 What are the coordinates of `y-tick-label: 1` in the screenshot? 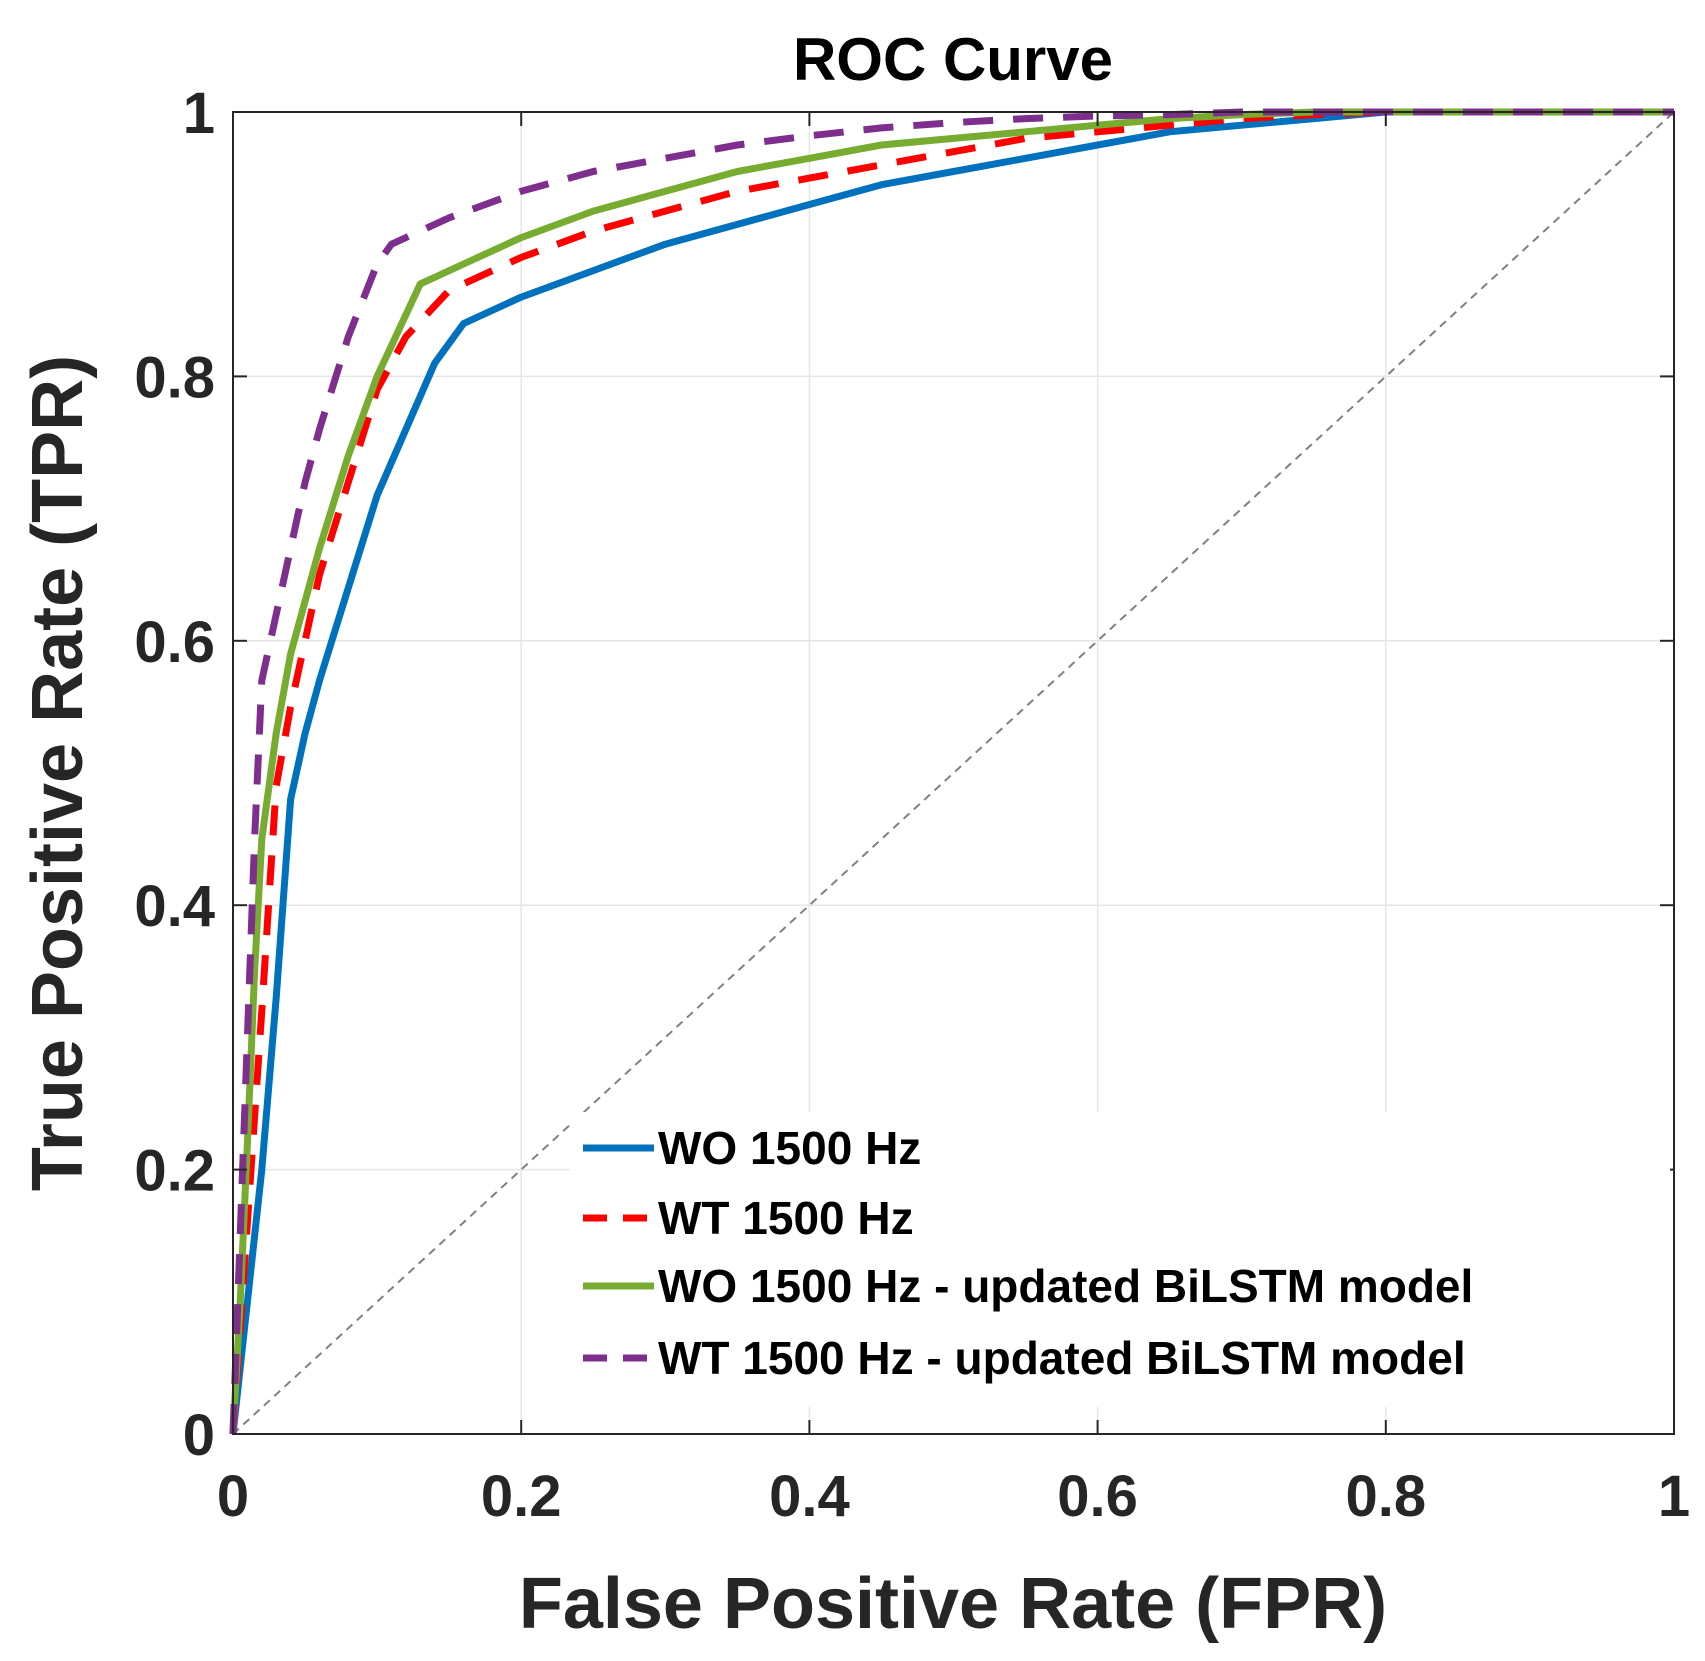 It's located at (199, 113).